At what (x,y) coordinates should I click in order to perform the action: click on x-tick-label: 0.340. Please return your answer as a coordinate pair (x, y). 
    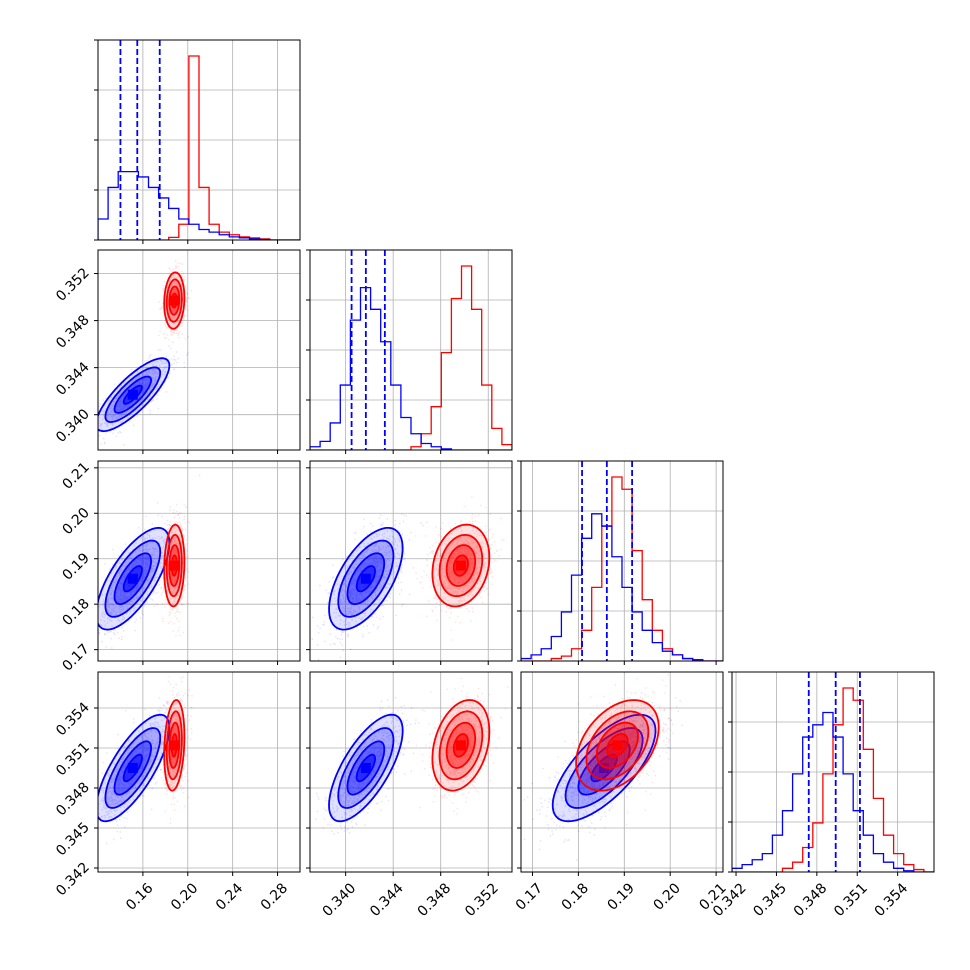
    Looking at the image, I should click on (340, 900).